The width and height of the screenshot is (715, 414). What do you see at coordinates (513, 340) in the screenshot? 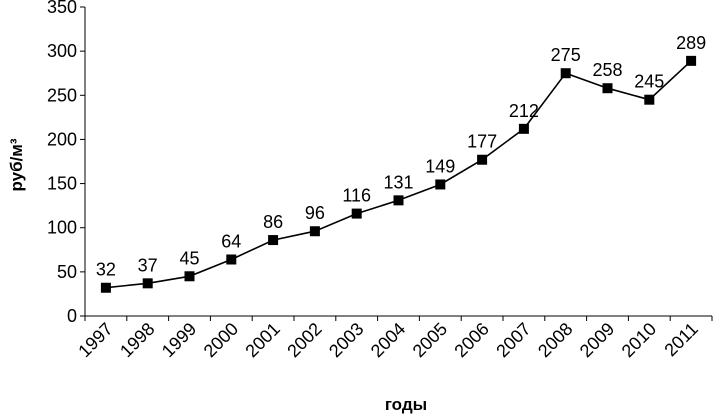
I see `x-tick-label: 2007` at bounding box center [513, 340].